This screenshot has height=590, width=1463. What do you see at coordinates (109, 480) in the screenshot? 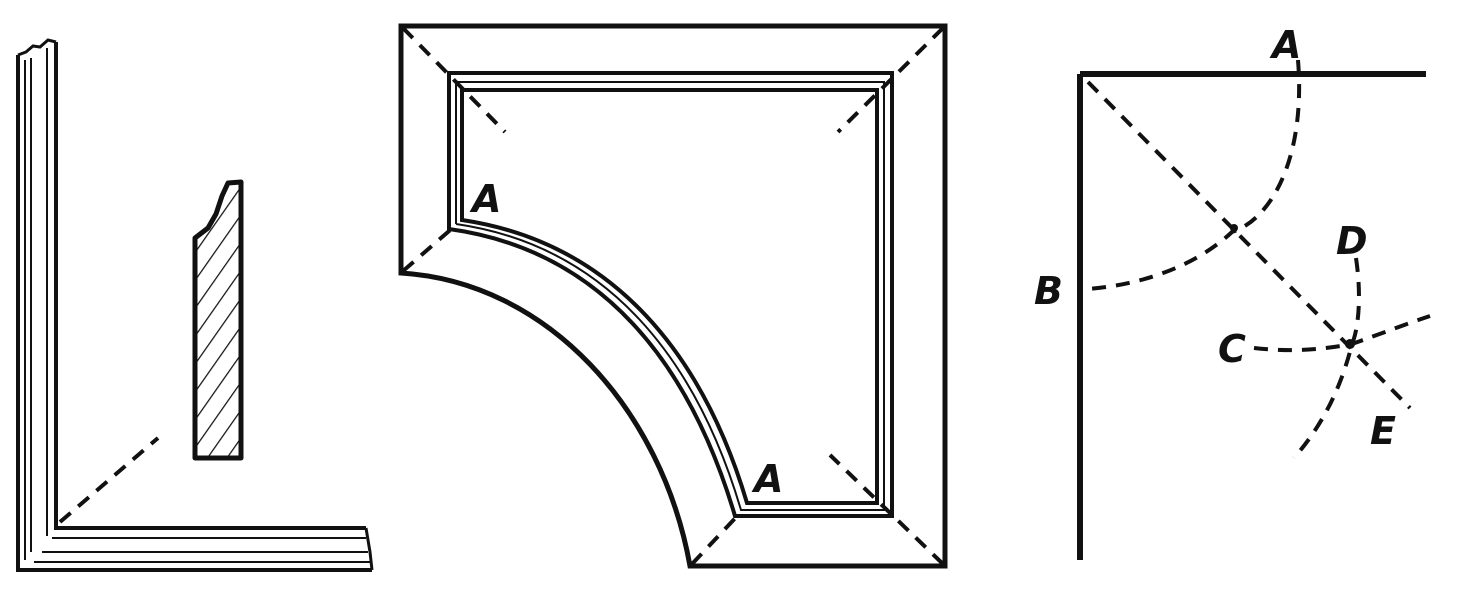
I see `miter-dashed-line` at bounding box center [109, 480].